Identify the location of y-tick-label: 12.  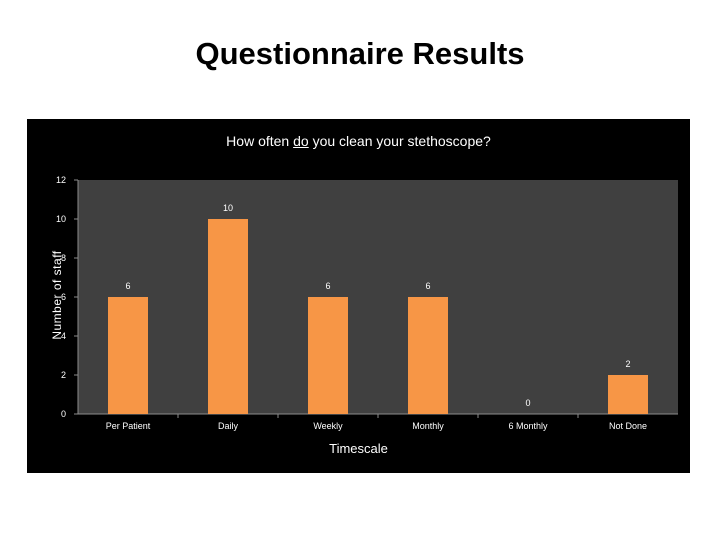
(61, 180).